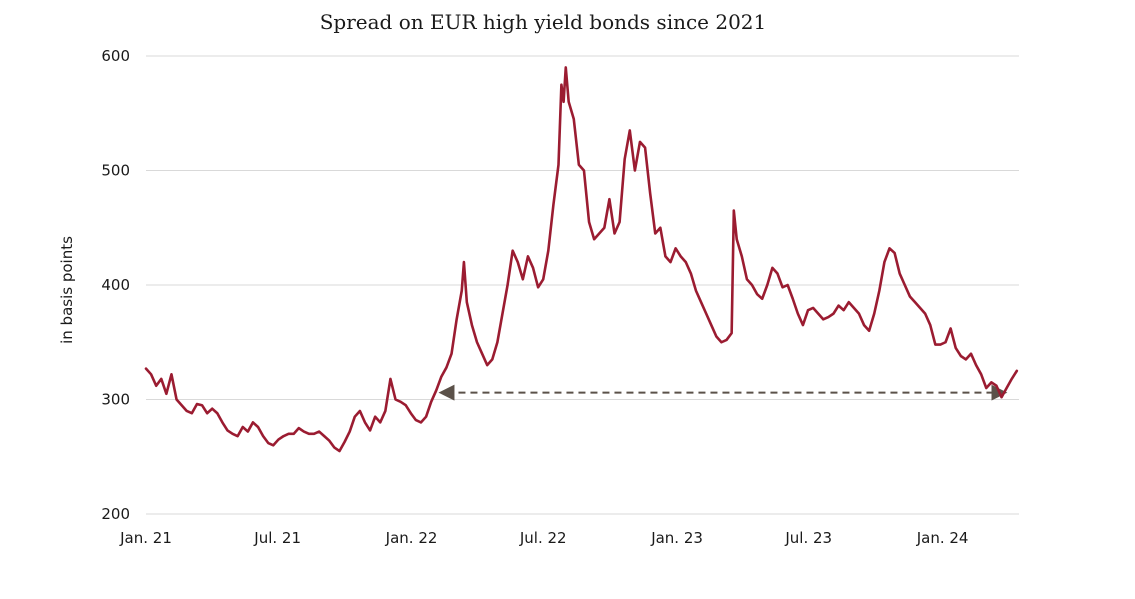 The width and height of the screenshot is (1135, 599). What do you see at coordinates (676, 538) in the screenshot?
I see `x-tick-label: Jan. 23` at bounding box center [676, 538].